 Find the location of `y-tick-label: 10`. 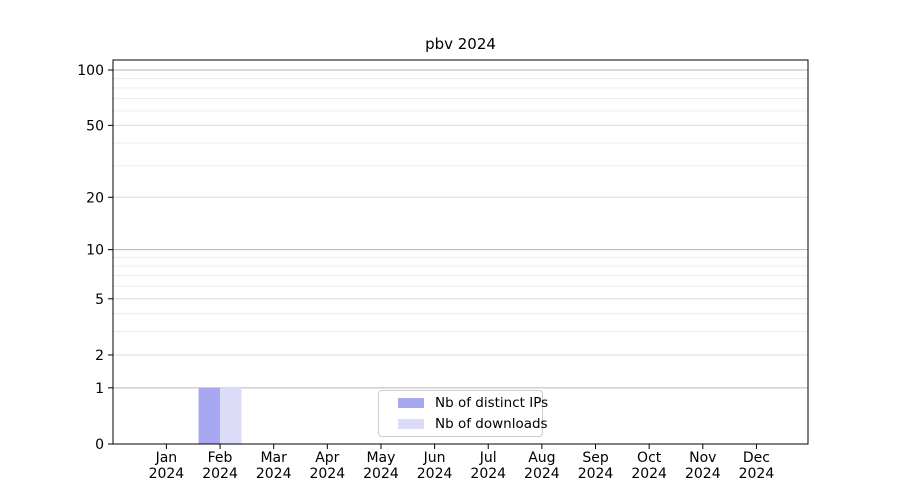

y-tick-label: 10 is located at coordinates (95, 251).